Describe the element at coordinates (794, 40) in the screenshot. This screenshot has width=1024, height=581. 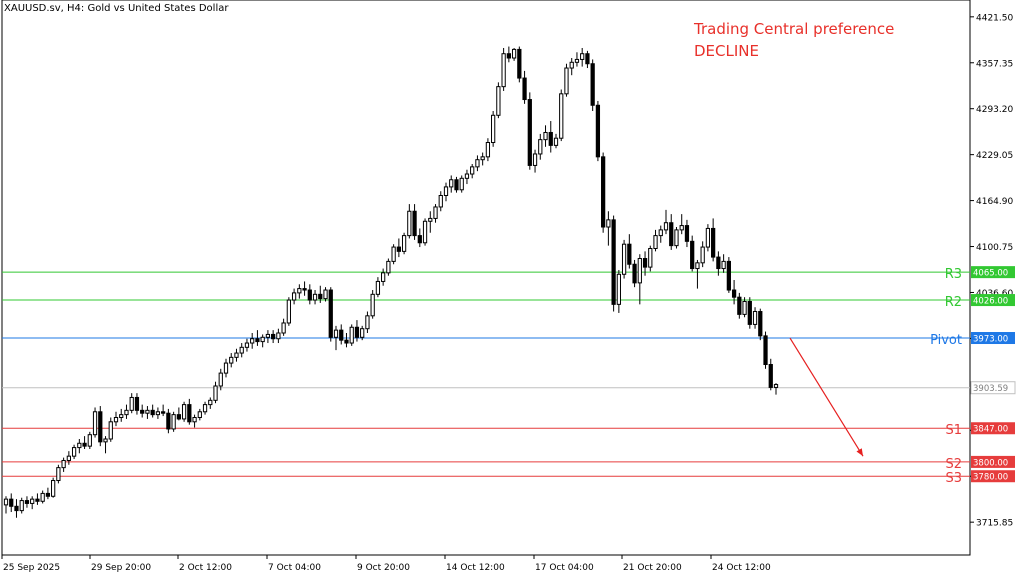
I see `preference-box: Trading Central preference DECLINE` at that location.